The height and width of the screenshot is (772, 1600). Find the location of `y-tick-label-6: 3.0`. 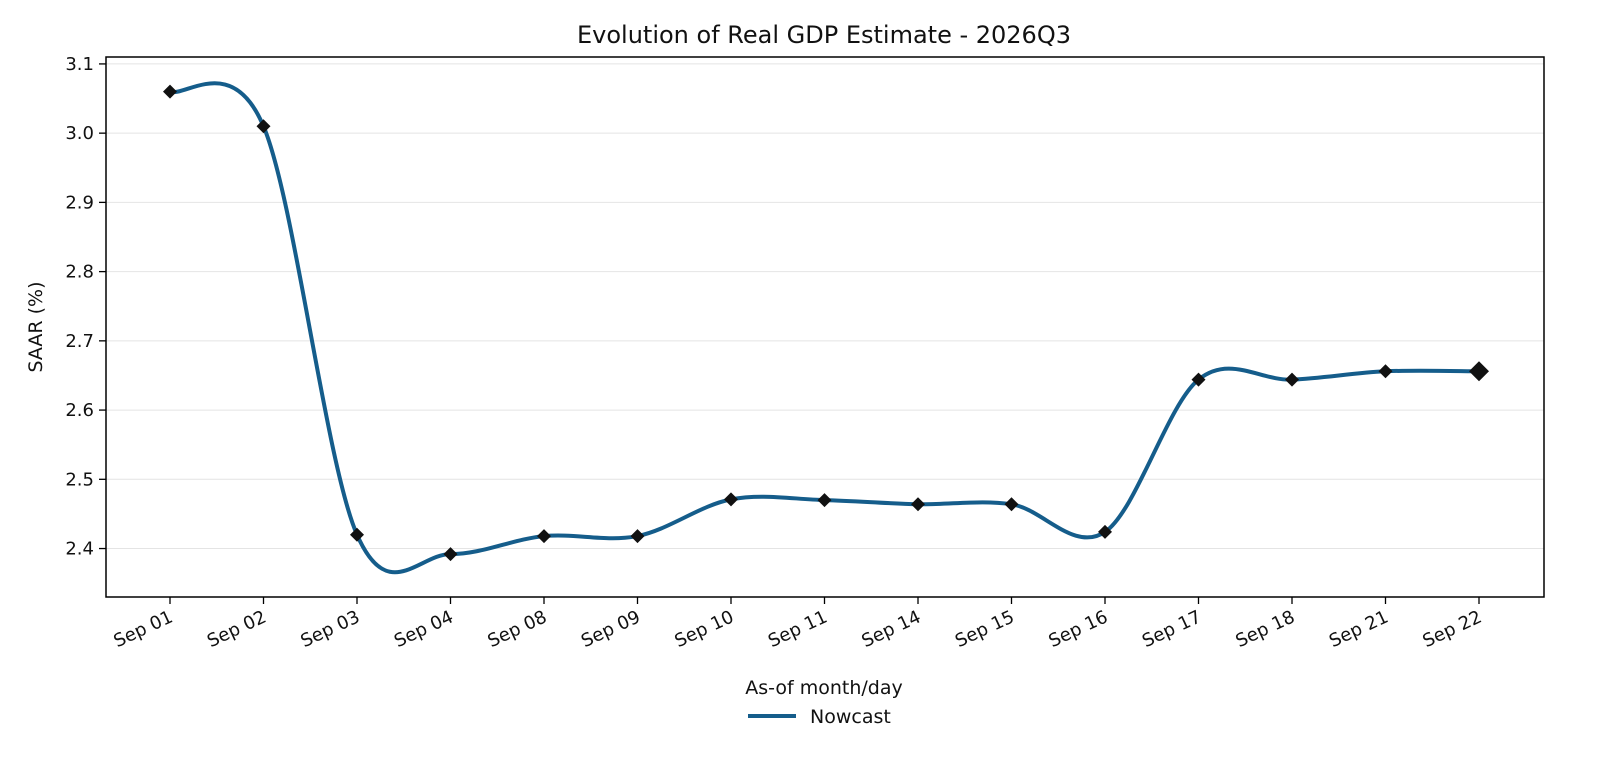

y-tick-label-6: 3.0 is located at coordinates (79, 133).